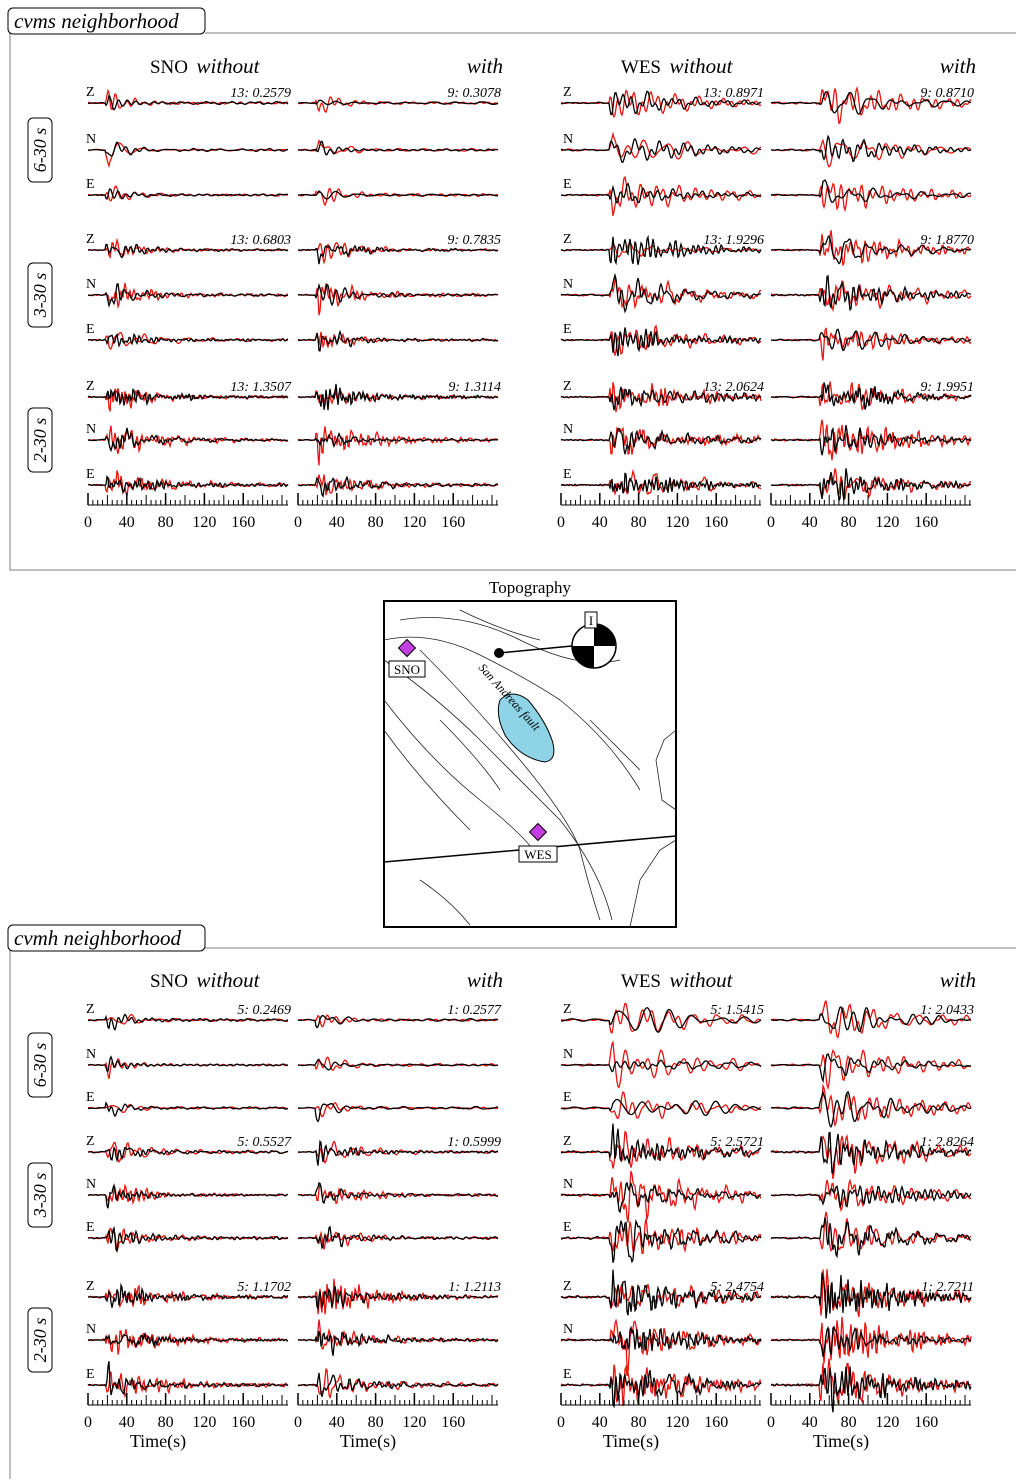 The height and width of the screenshot is (1484, 1016). What do you see at coordinates (530, 753) in the screenshot?
I see `map: Topography I SNO WES San Andre` at bounding box center [530, 753].